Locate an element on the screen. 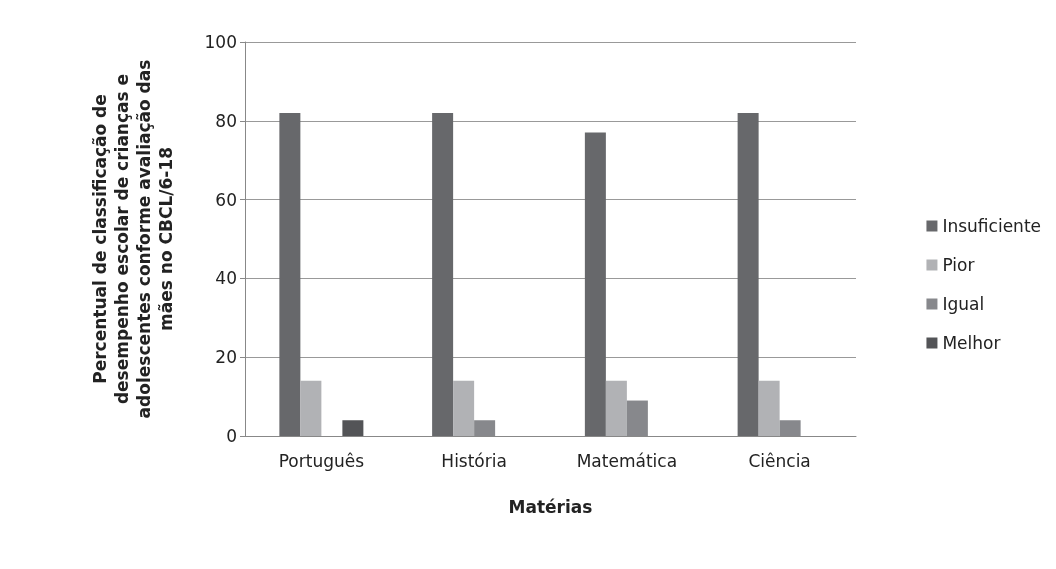 Image resolution: width=1056 pixels, height=569 pixels. y-tick-label: 100 is located at coordinates (220, 42).